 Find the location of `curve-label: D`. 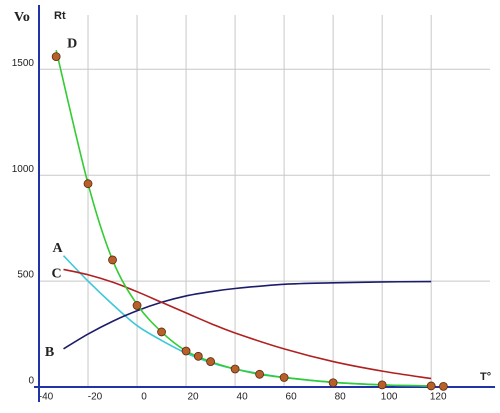

curve-label: D is located at coordinates (72, 43).